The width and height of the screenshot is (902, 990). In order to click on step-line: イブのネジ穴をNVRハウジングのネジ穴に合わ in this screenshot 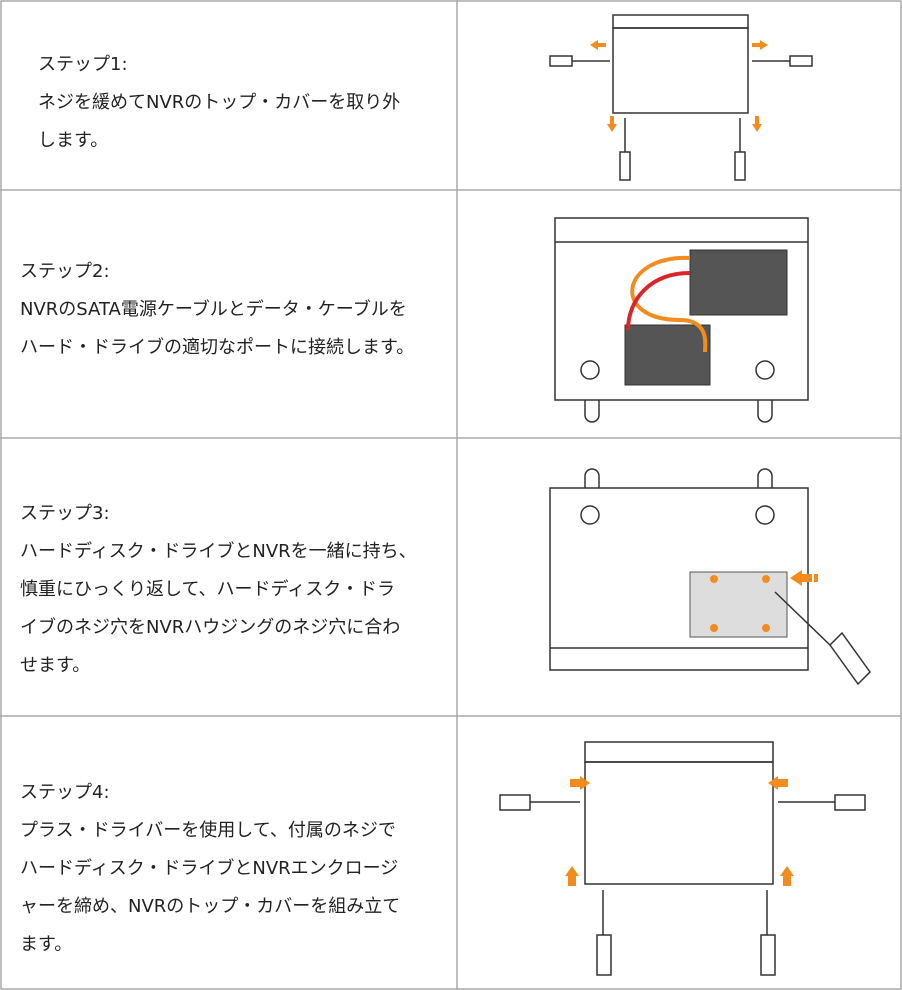, I will do `click(210, 627)`.